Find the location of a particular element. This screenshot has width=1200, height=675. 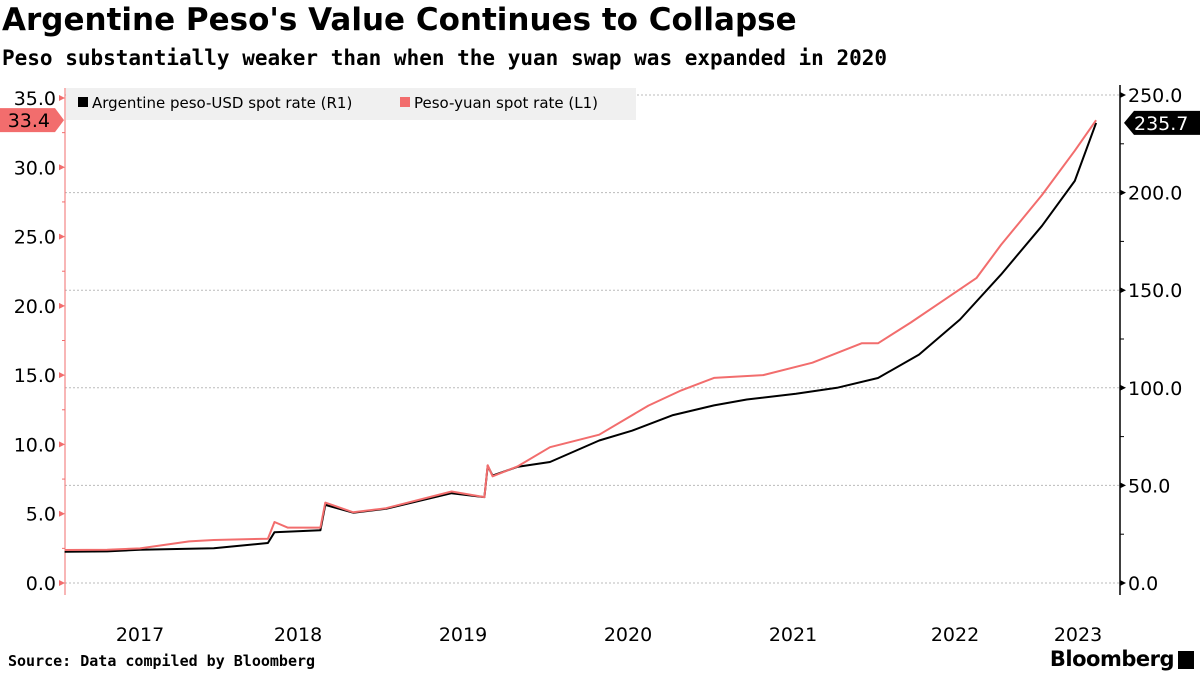

last-value-badge-yuan is located at coordinates (32, 120).